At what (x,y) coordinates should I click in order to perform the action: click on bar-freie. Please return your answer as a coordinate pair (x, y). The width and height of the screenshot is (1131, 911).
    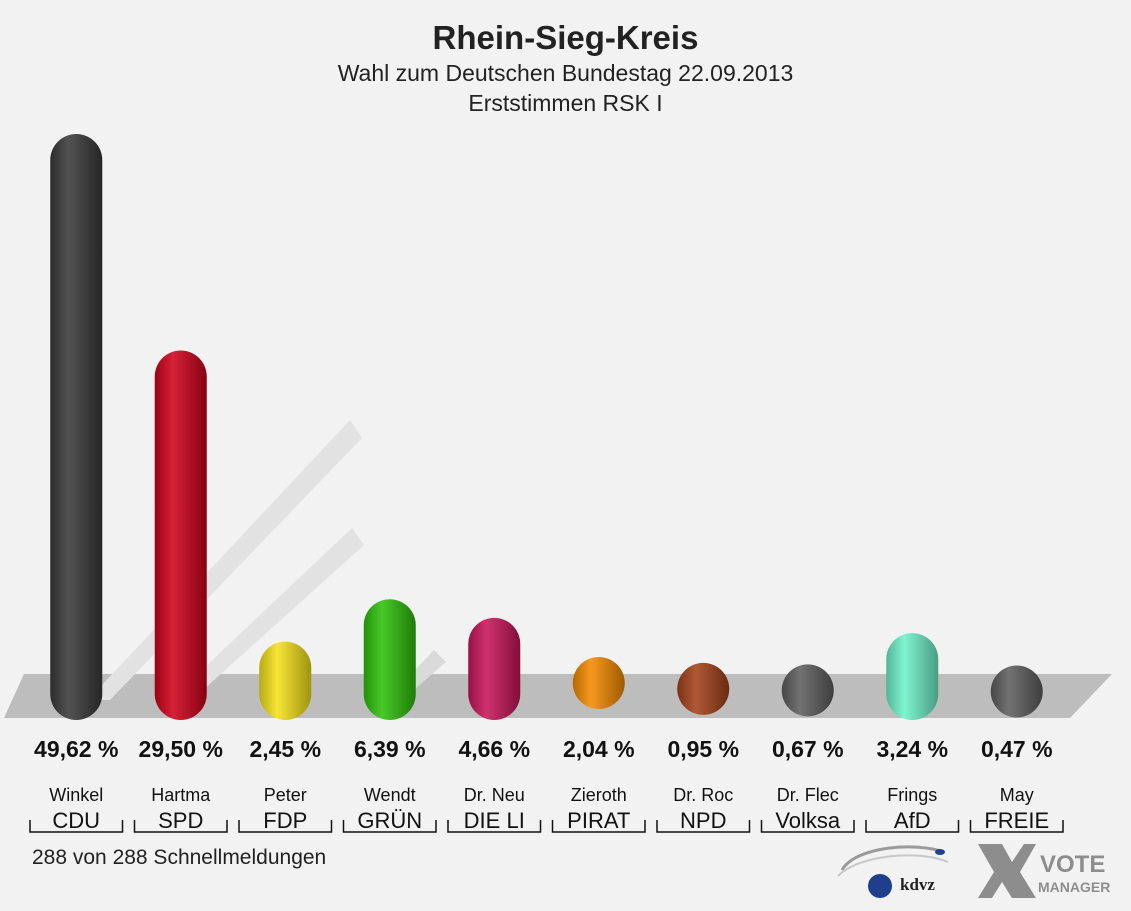
    Looking at the image, I should click on (1016, 691).